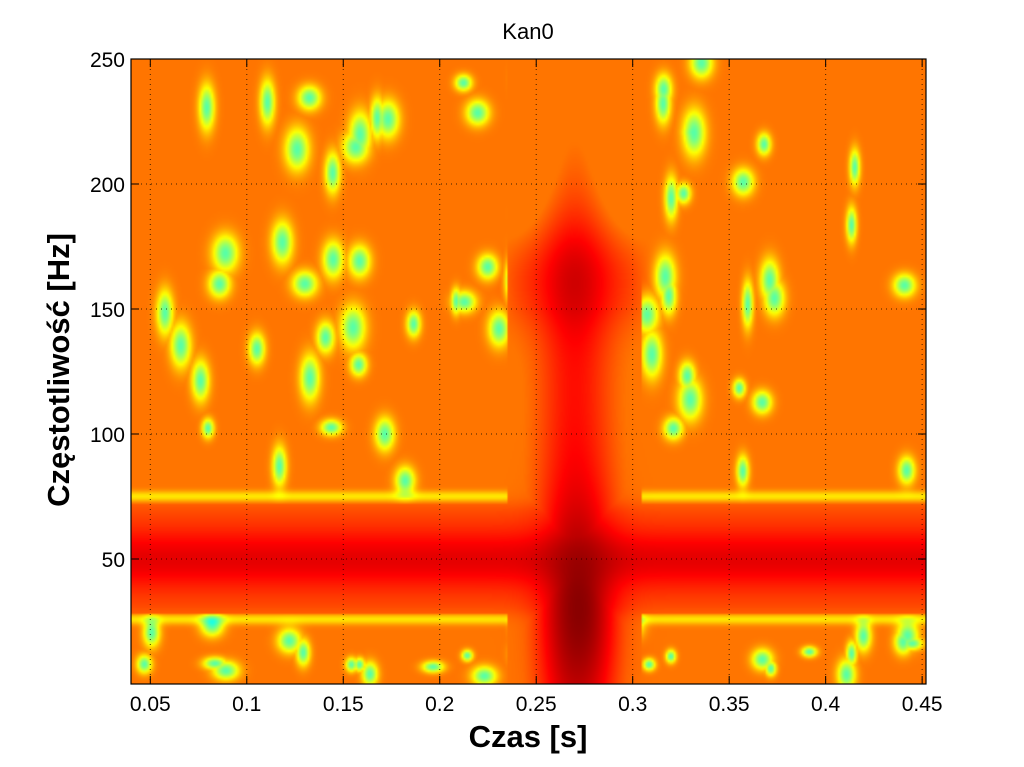 This screenshot has height=767, width=1024. I want to click on y-tick-label: 150, so click(107, 310).